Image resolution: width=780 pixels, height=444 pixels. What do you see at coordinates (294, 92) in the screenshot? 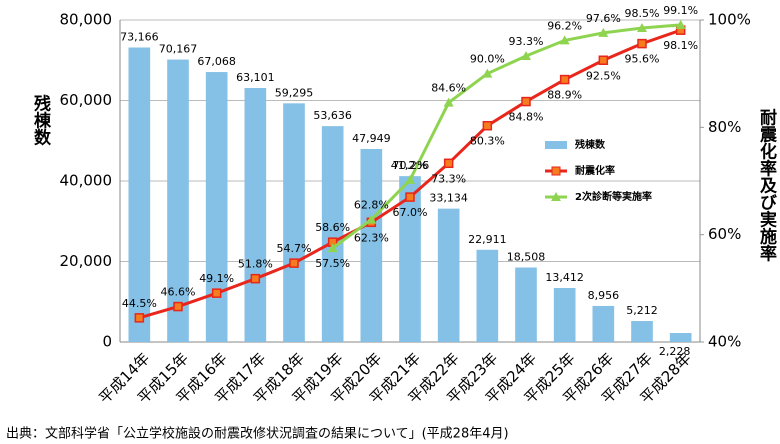
I see `bar-value-label: 59,295` at bounding box center [294, 92].